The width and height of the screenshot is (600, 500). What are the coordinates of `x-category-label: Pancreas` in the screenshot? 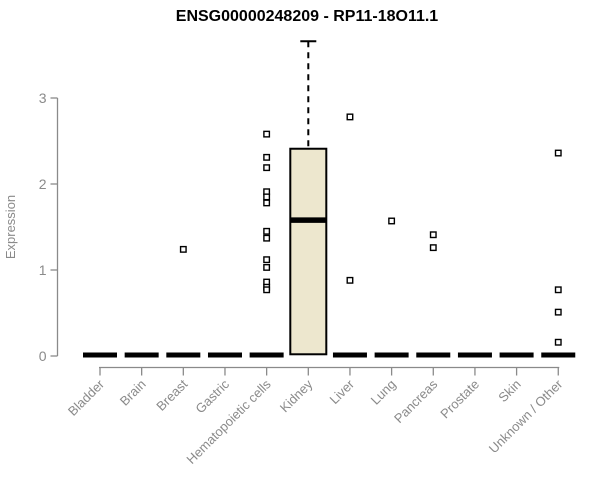 It's located at (416, 401).